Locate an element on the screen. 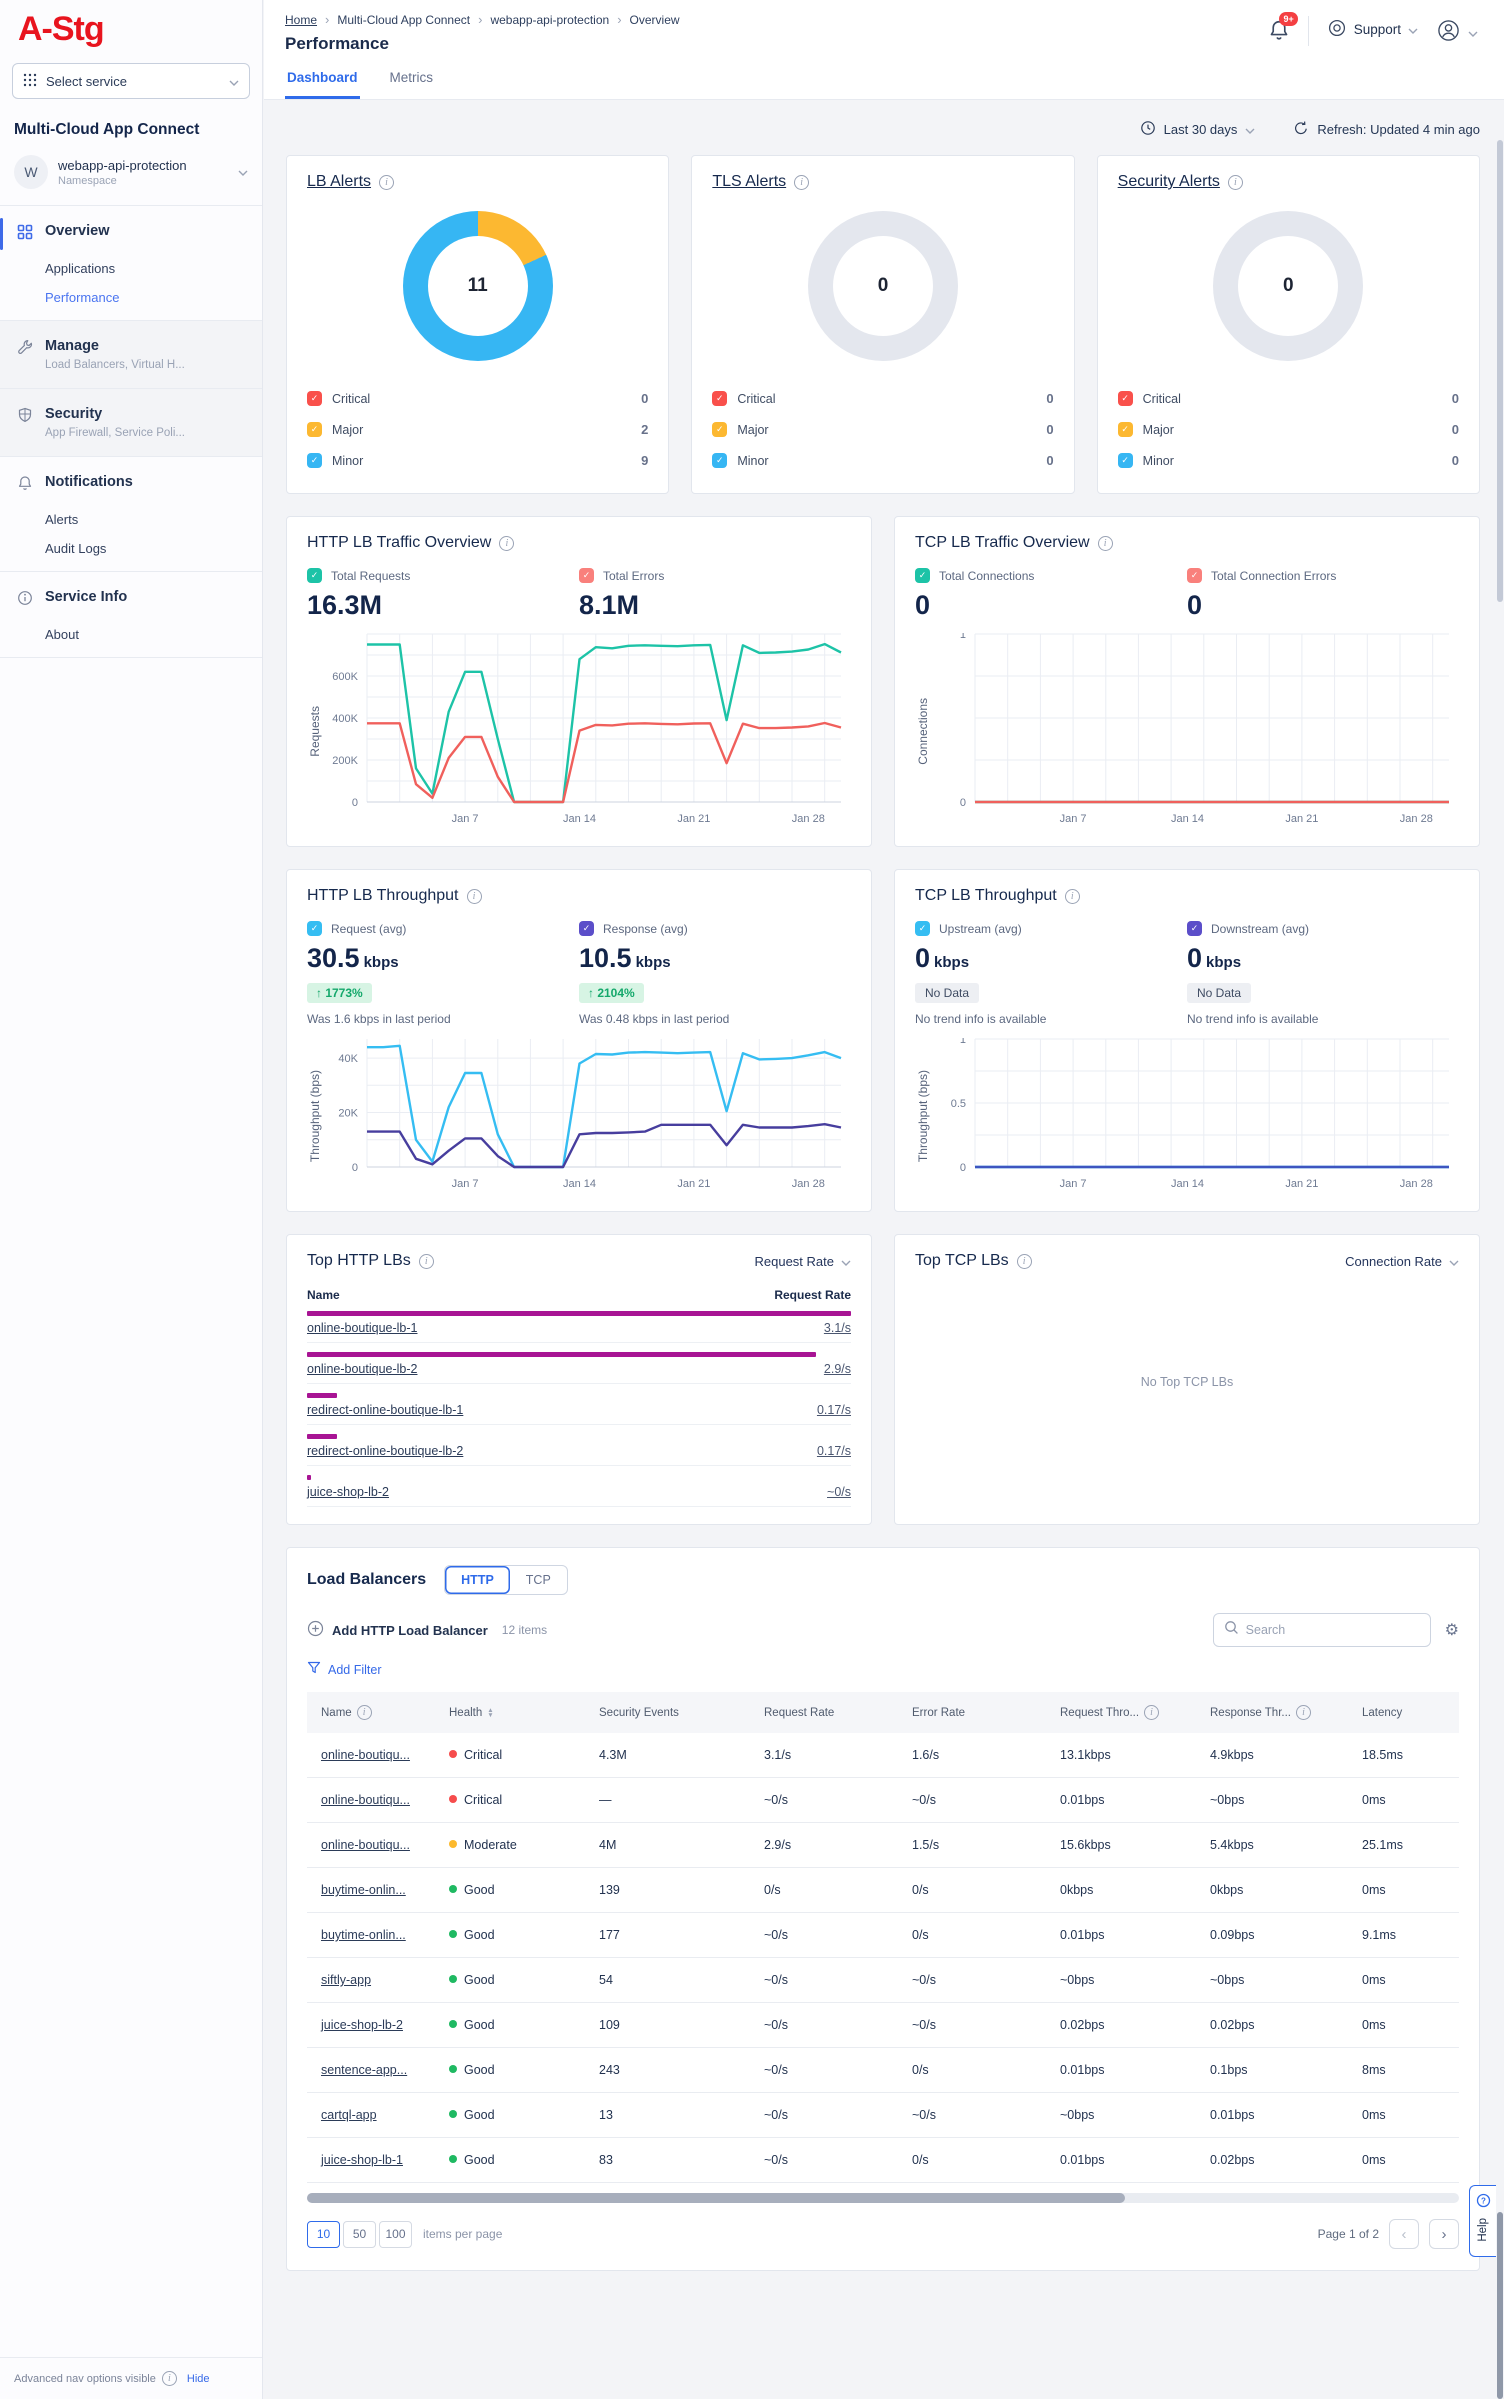  sidebar-item-audit-logs: Audit Logs is located at coordinates (76, 548).